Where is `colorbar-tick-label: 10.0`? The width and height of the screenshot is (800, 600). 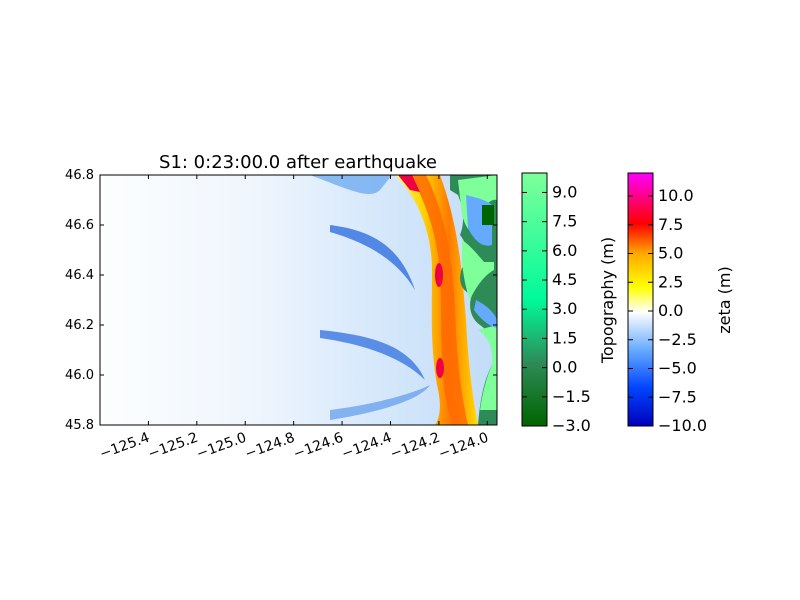
colorbar-tick-label: 10.0 is located at coordinates (676, 195).